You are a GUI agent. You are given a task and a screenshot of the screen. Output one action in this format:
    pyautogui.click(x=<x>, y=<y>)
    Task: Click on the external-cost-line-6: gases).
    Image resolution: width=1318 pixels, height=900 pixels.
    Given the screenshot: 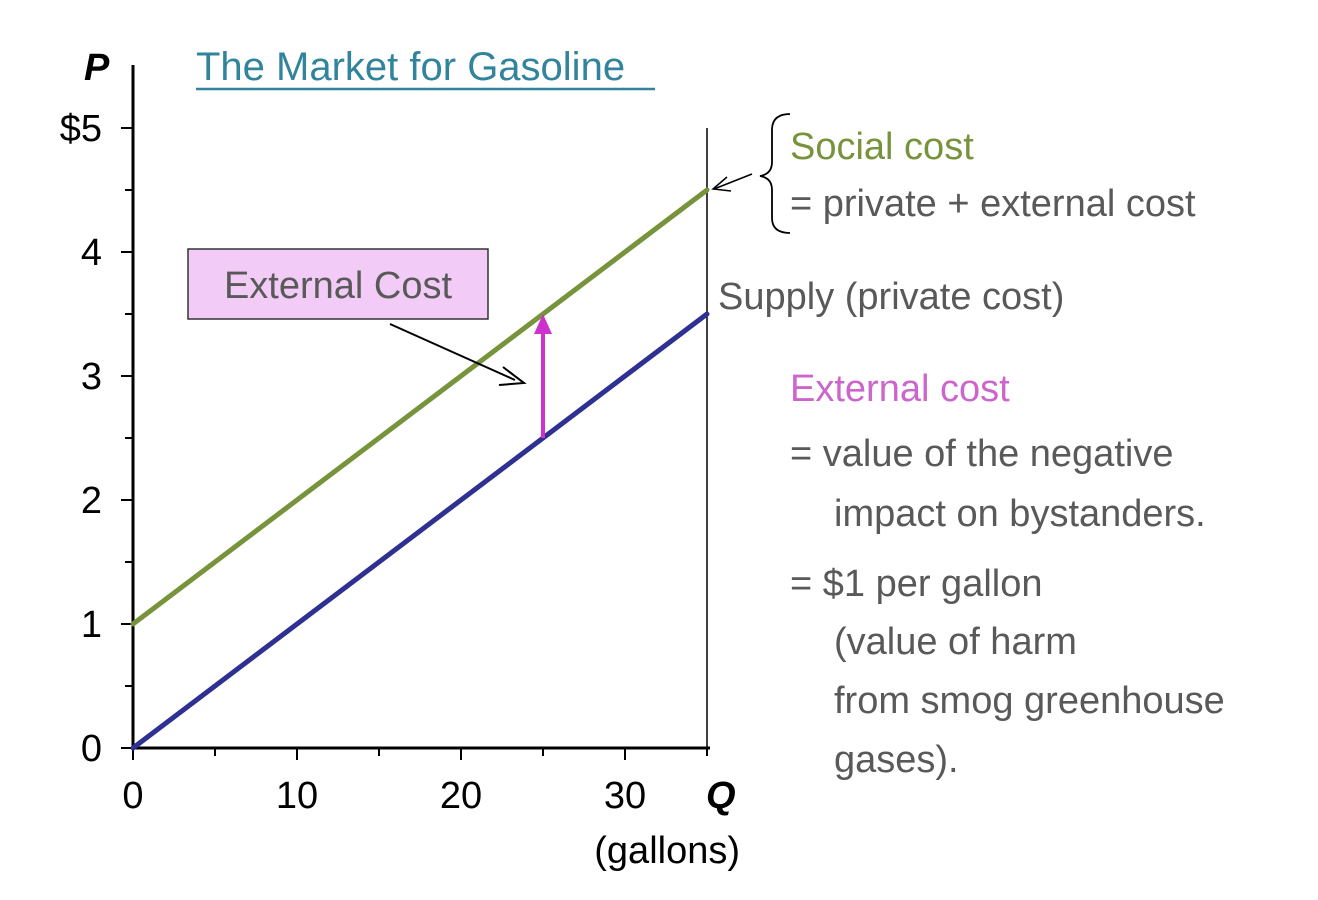 What is the action you would take?
    pyautogui.click(x=896, y=760)
    